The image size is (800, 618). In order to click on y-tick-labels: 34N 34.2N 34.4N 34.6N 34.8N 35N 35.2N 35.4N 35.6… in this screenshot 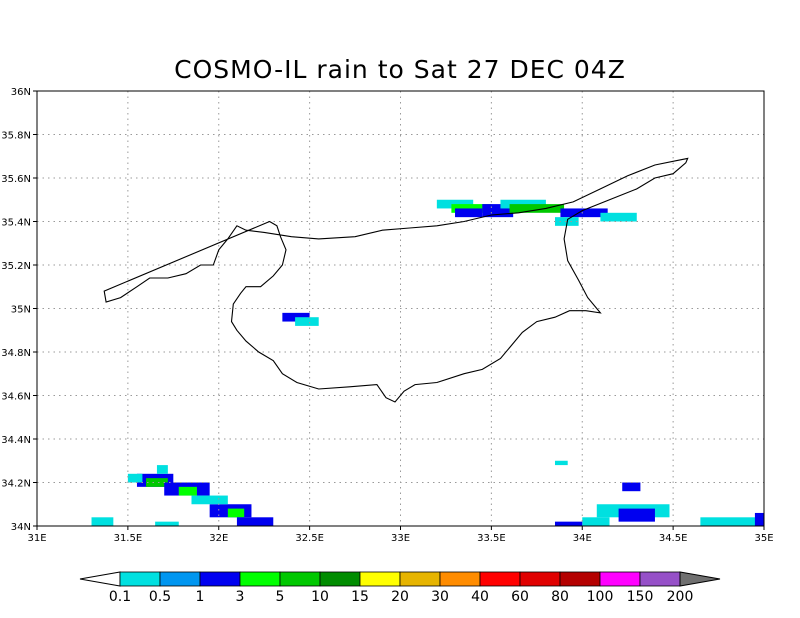, I will do `click(19, 310)`.